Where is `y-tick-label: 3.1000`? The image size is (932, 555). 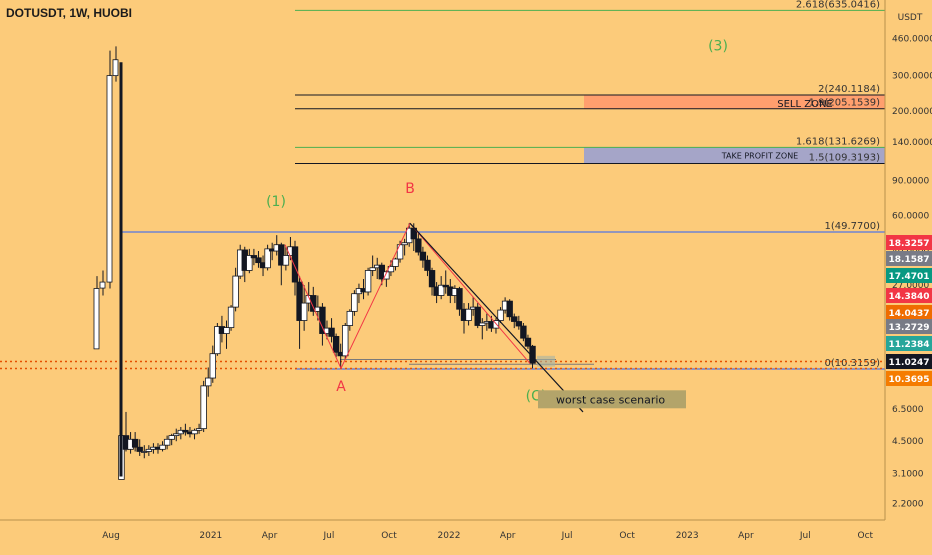
y-tick-label: 3.1000 is located at coordinates (908, 475).